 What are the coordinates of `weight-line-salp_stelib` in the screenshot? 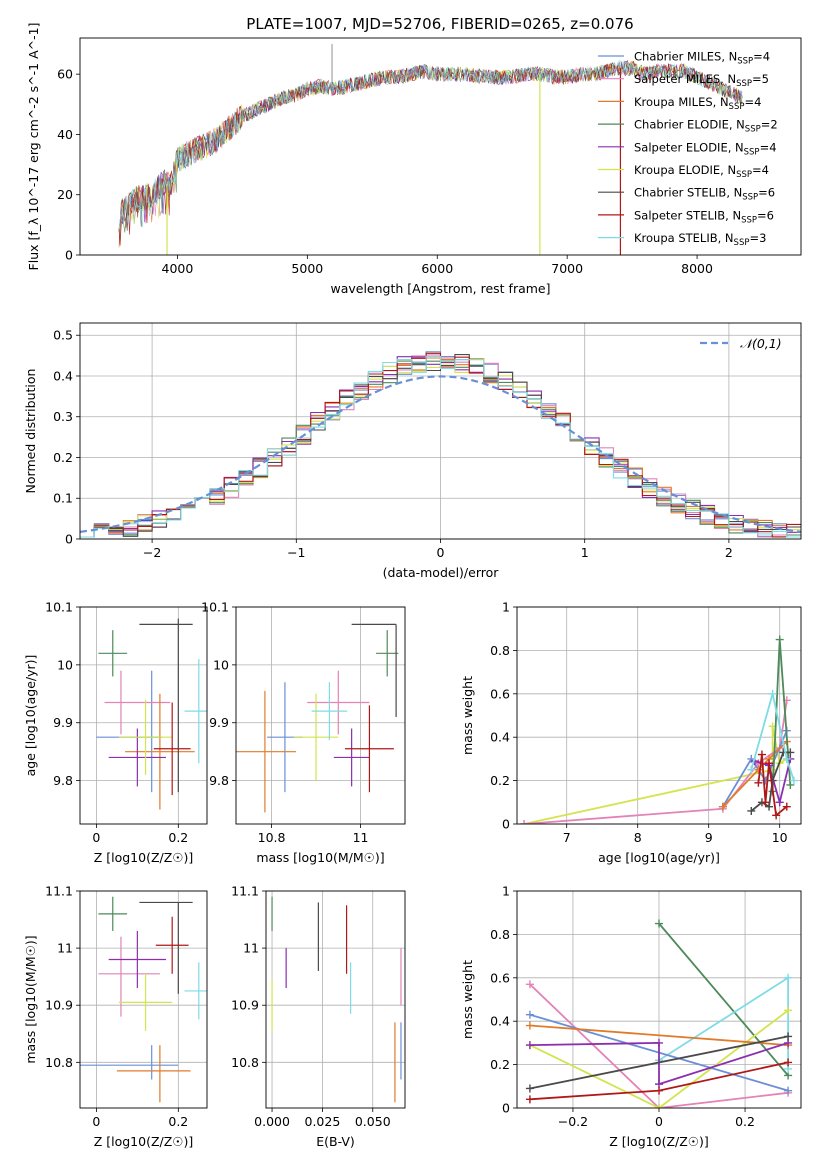 It's located at (772, 786).